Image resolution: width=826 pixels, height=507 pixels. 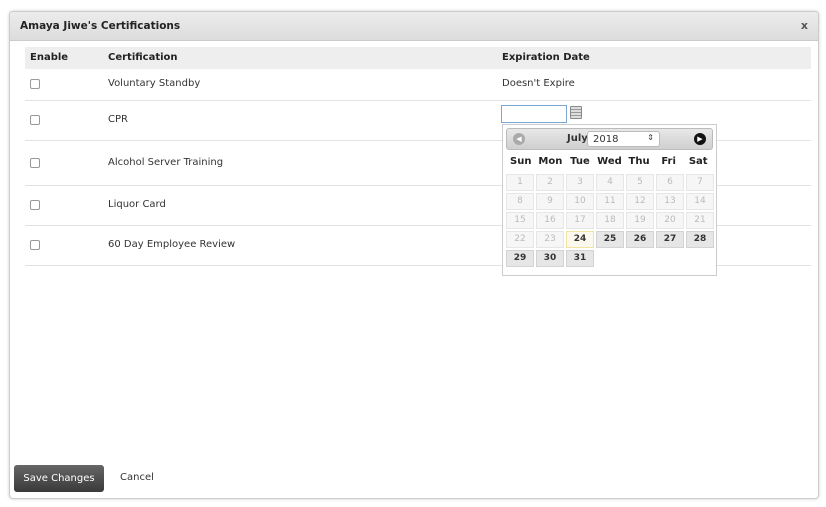 I want to click on cpr-expiration-date-input, so click(x=534, y=114).